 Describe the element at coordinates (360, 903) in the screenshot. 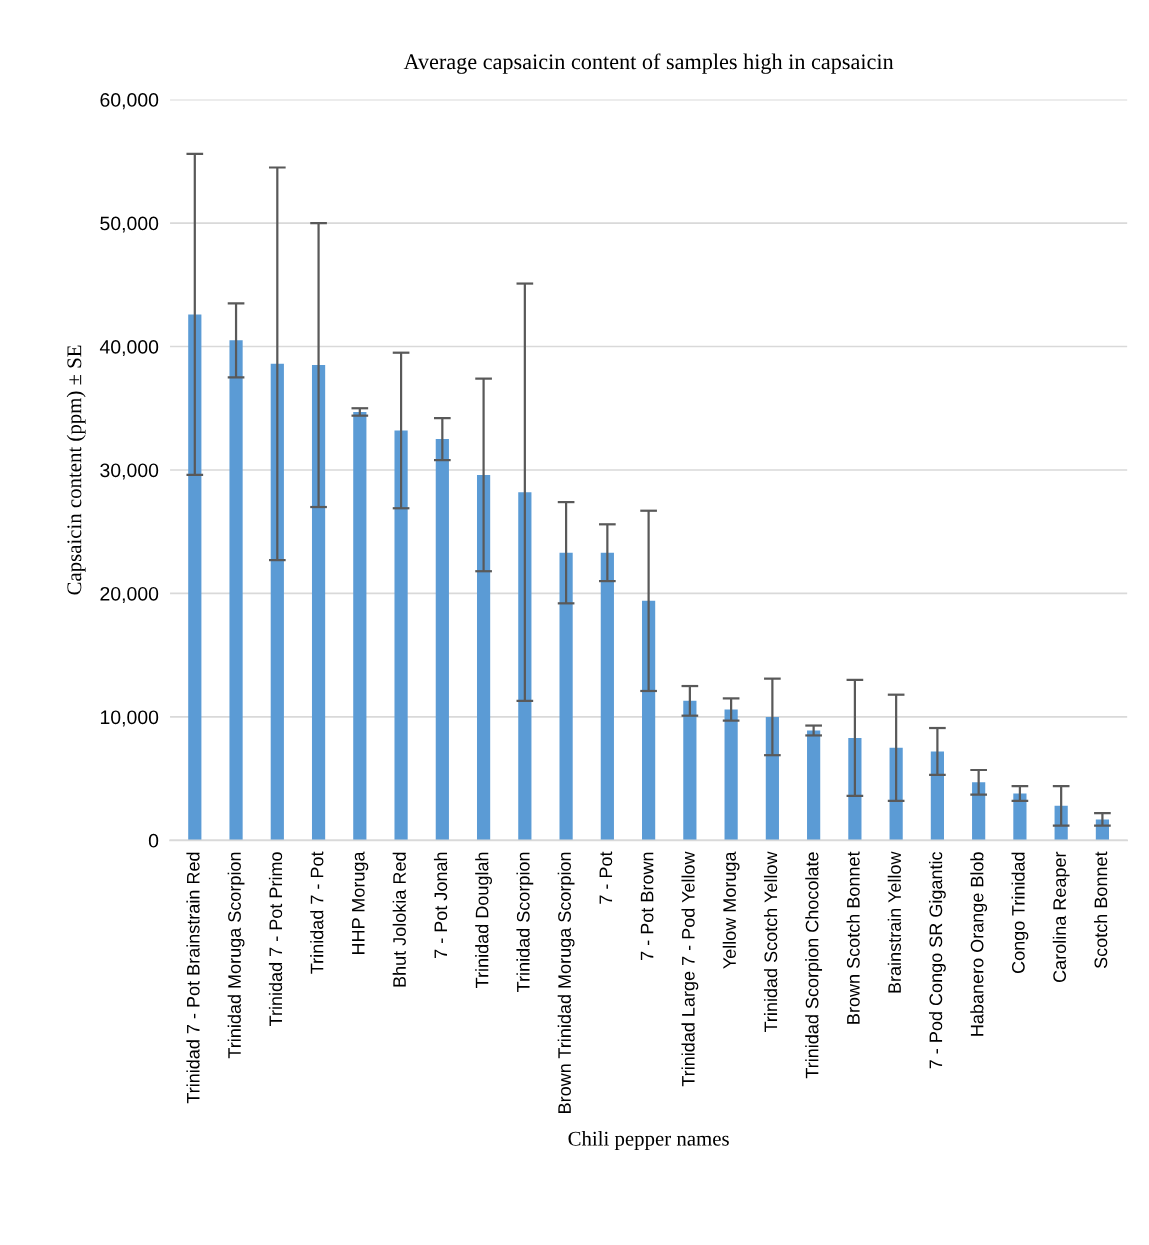

I see `x-tick-label: HHP Moruga` at that location.